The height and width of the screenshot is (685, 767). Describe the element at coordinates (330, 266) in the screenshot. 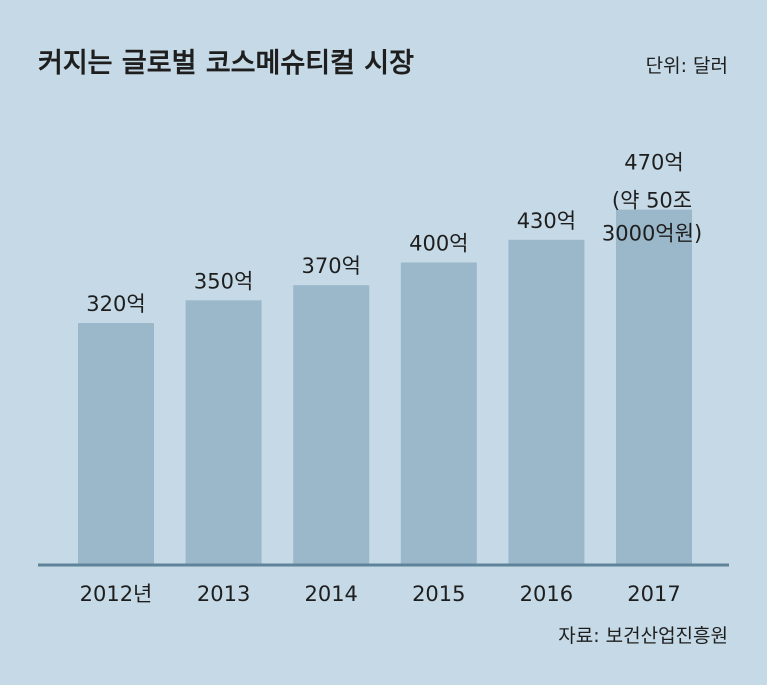

I see `value-label-2014: 370억` at that location.